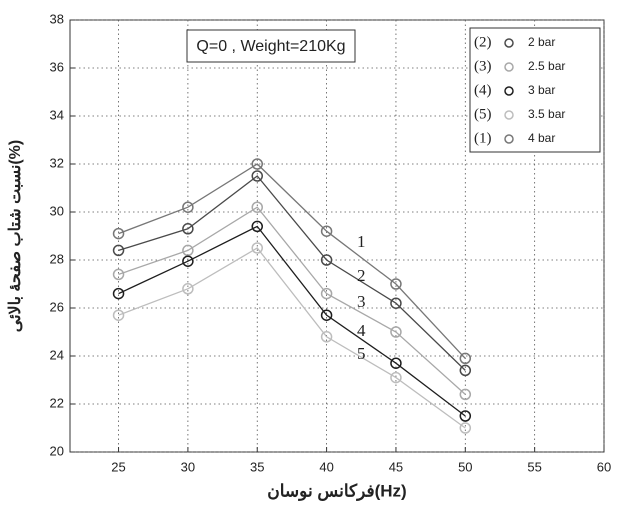  I want to click on x-tick-label: 55, so click(534, 466).